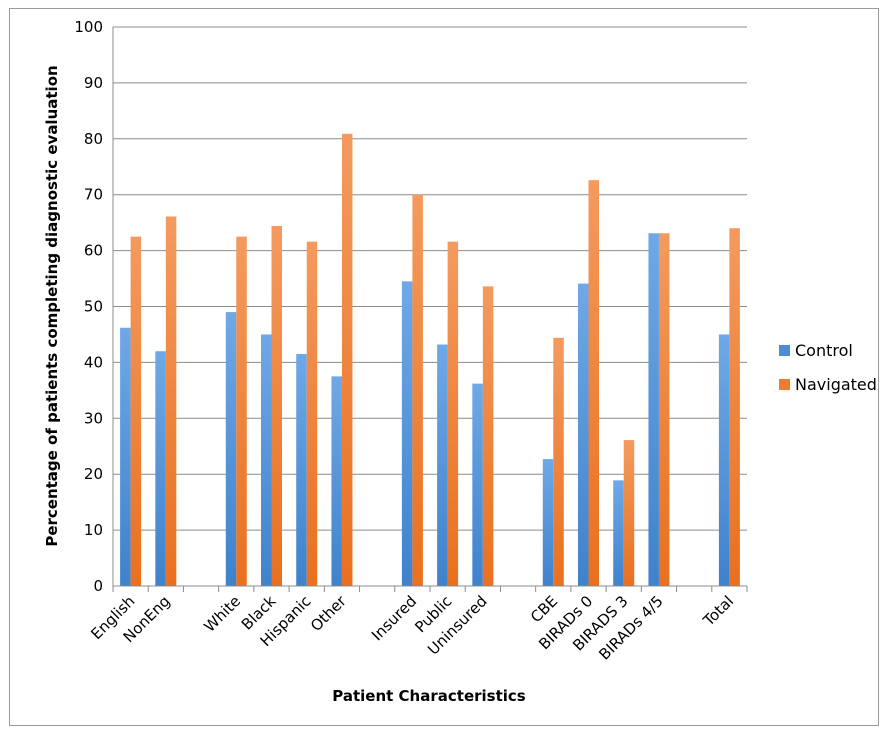 Image resolution: width=884 pixels, height=732 pixels. I want to click on legend-swatch-control, so click(784, 350).